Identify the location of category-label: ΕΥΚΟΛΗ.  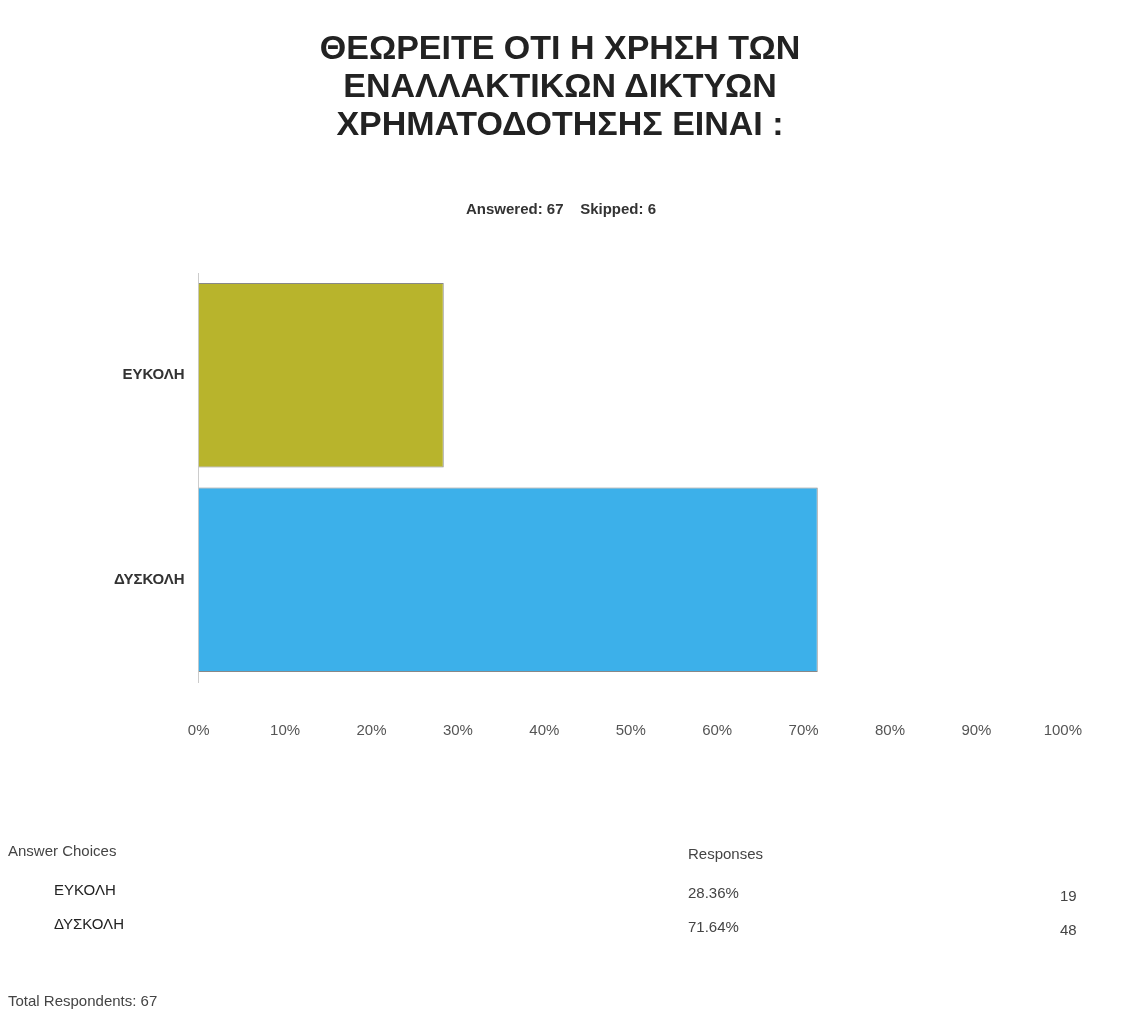
(85, 889).